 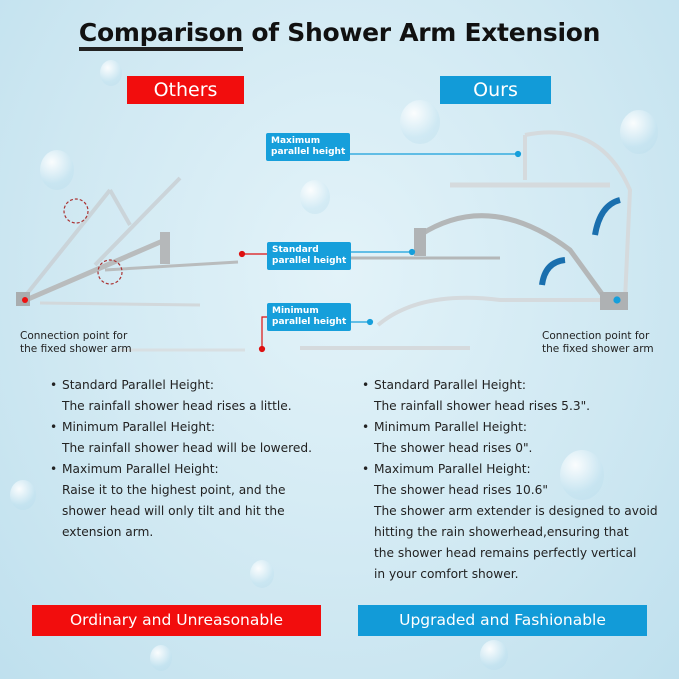 What do you see at coordinates (450, 322) in the screenshot?
I see `ours-min-arm` at bounding box center [450, 322].